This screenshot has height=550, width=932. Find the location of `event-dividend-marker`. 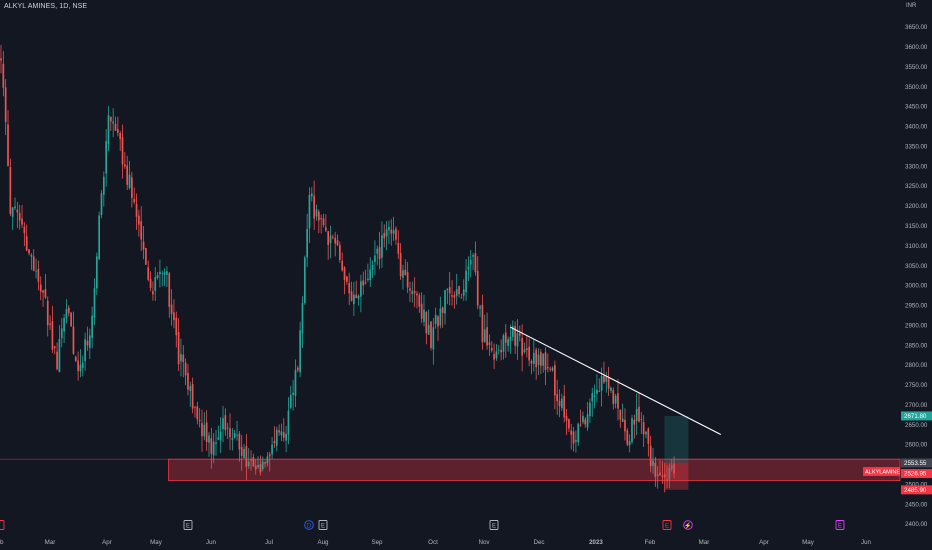

event-dividend-marker is located at coordinates (309, 525).